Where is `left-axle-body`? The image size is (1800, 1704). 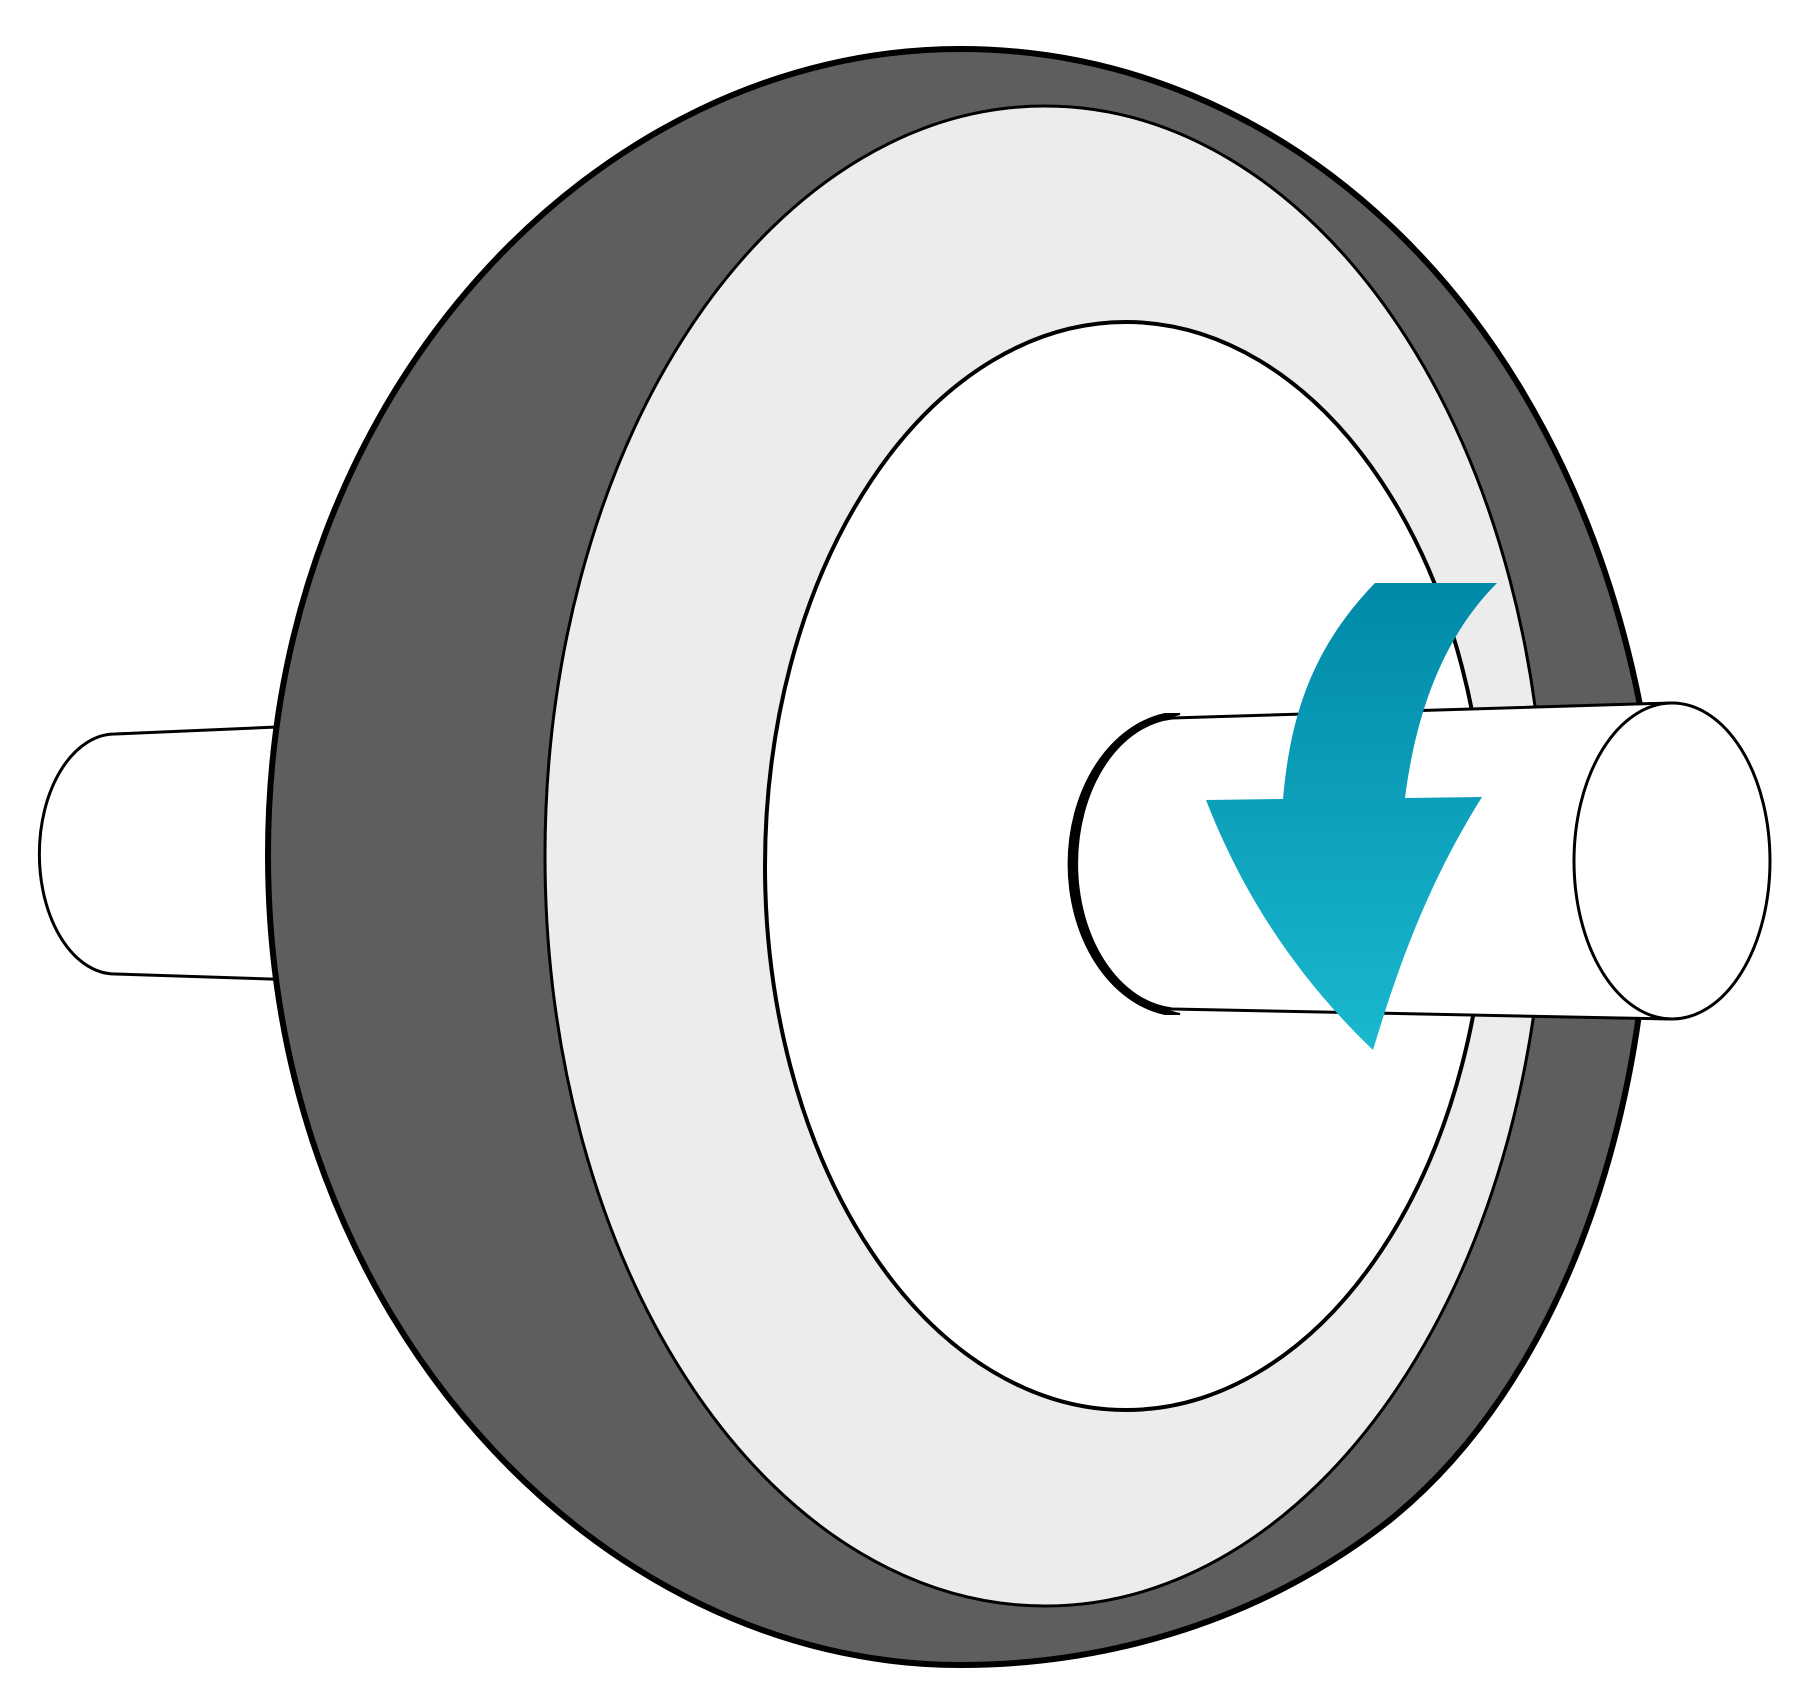 left-axle-body is located at coordinates (169, 853).